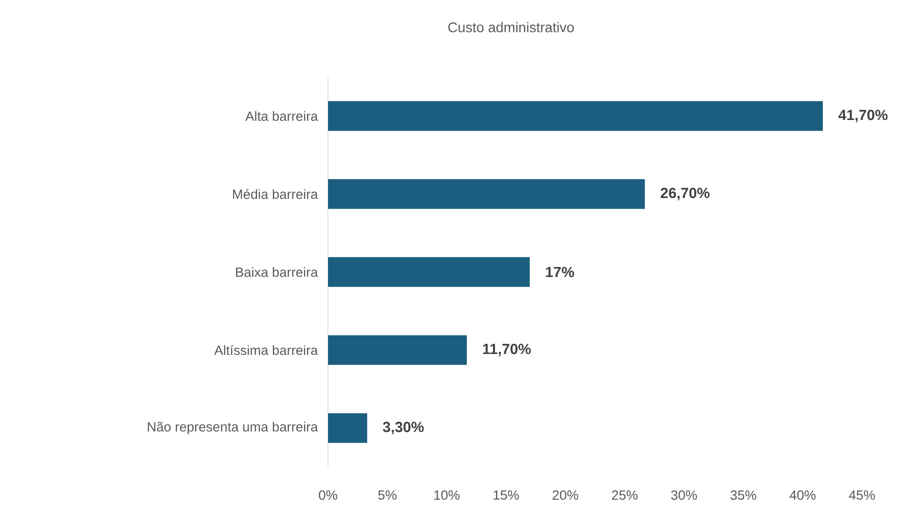 The width and height of the screenshot is (902, 507). Describe the element at coordinates (277, 272) in the screenshot. I see `y-tick-label: Baixa barreira` at that location.